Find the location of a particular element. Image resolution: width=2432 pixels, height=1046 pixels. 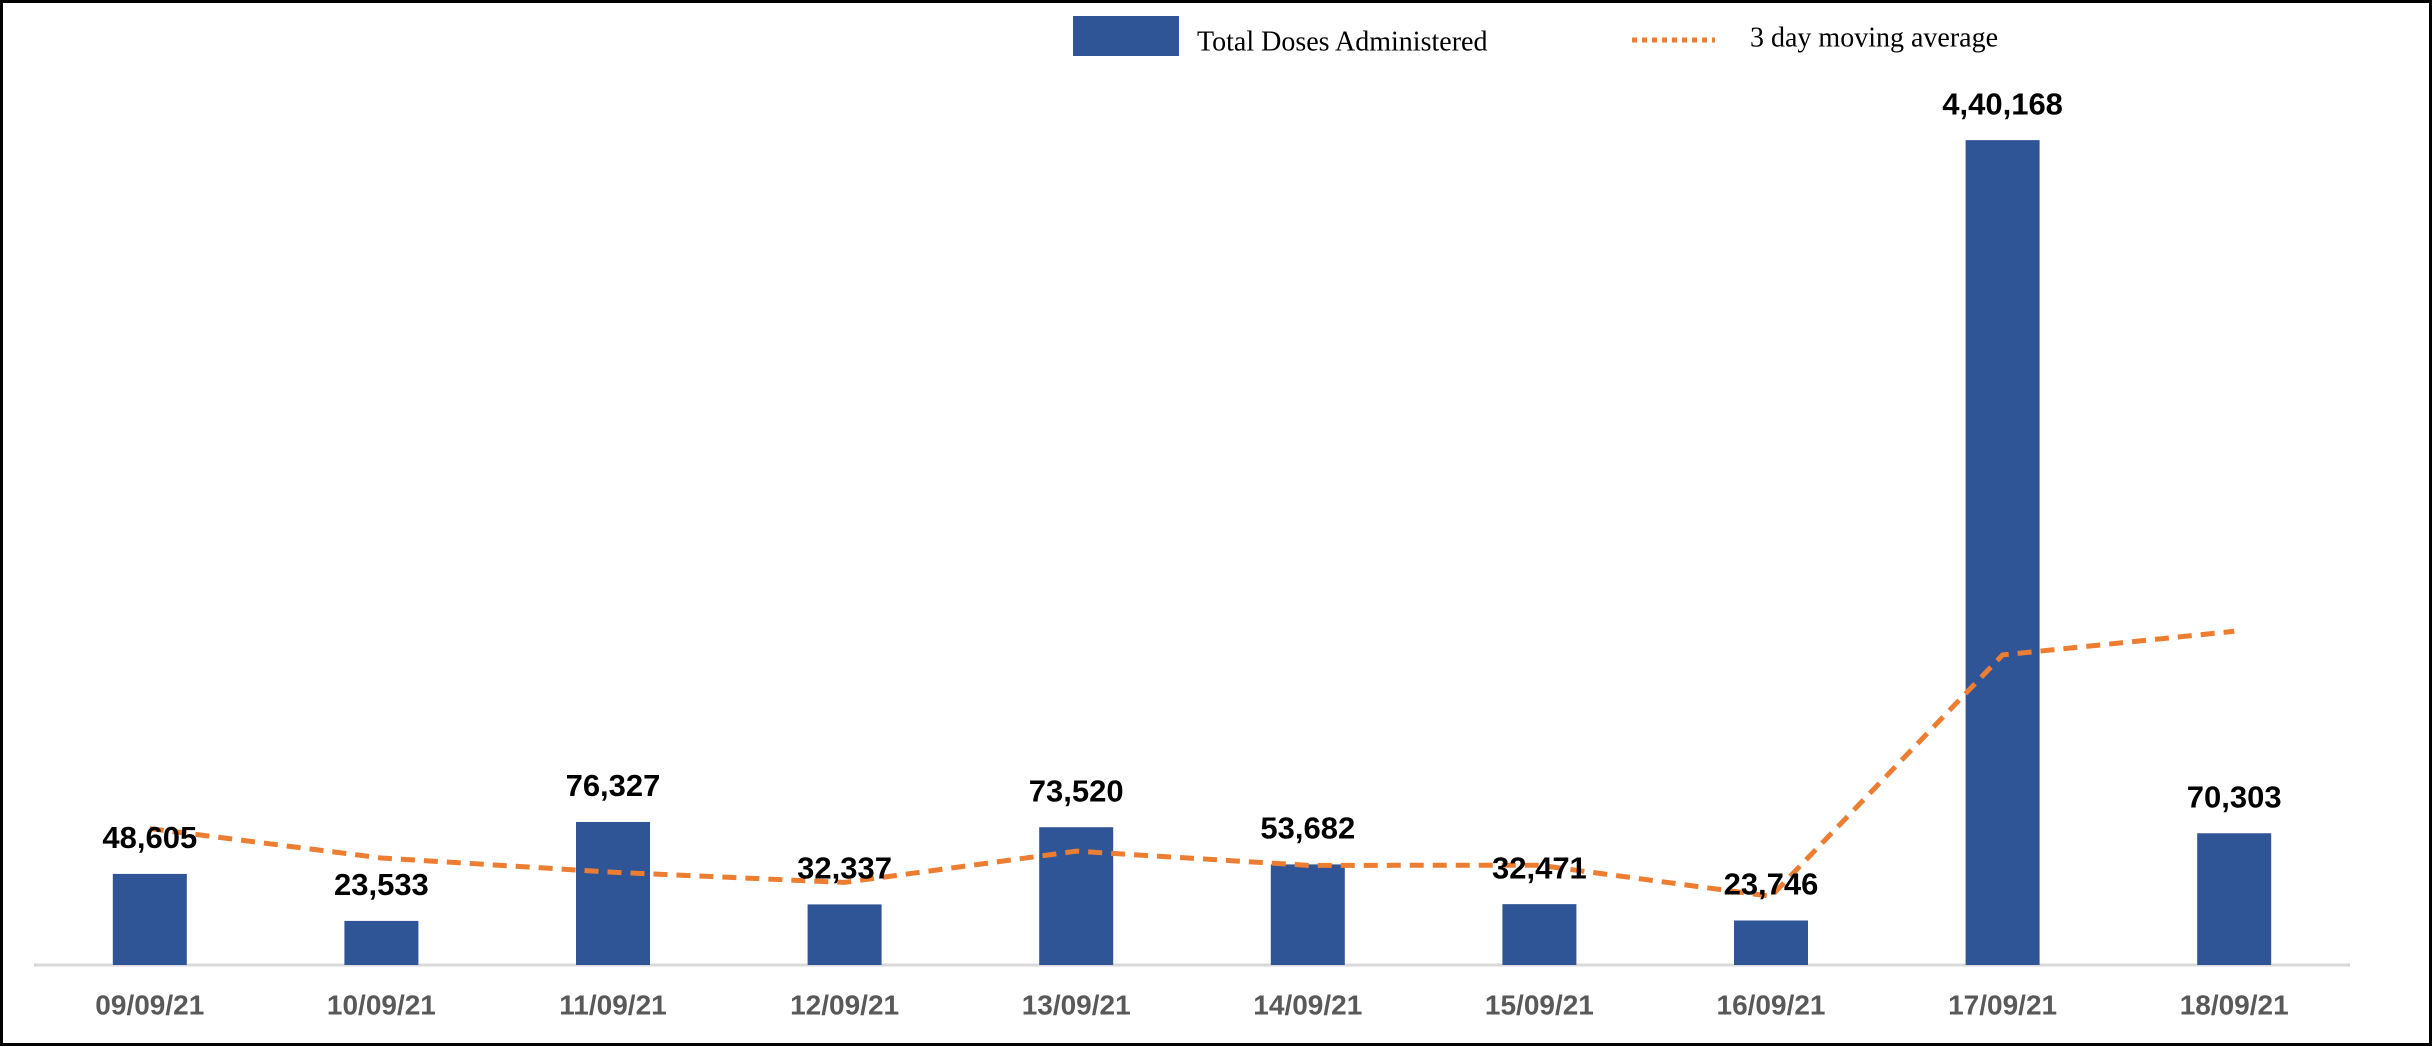

x-tick-label: 18/09/21 is located at coordinates (2234, 1004).